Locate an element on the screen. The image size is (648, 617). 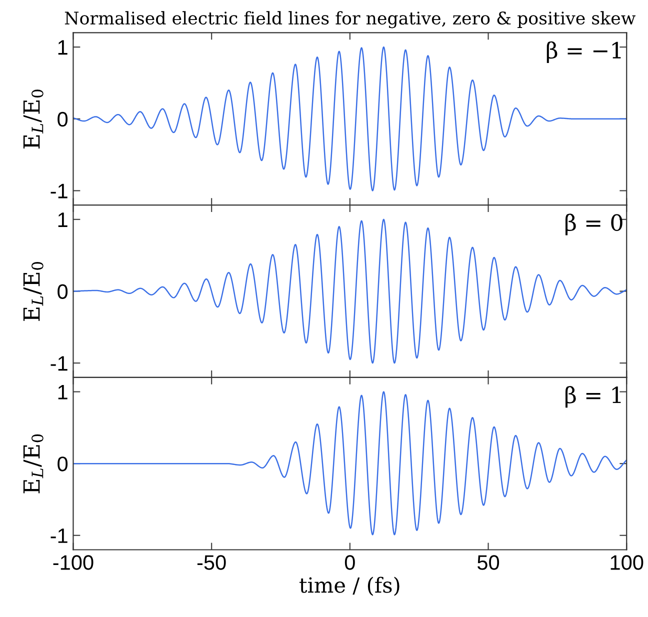
annotation: β = −1 is located at coordinates (583, 52).